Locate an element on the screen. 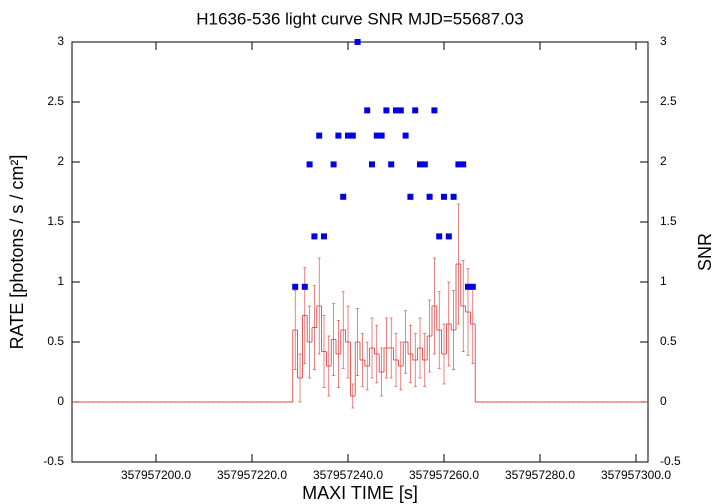  y2-tick-label: 0 is located at coordinates (663, 401).